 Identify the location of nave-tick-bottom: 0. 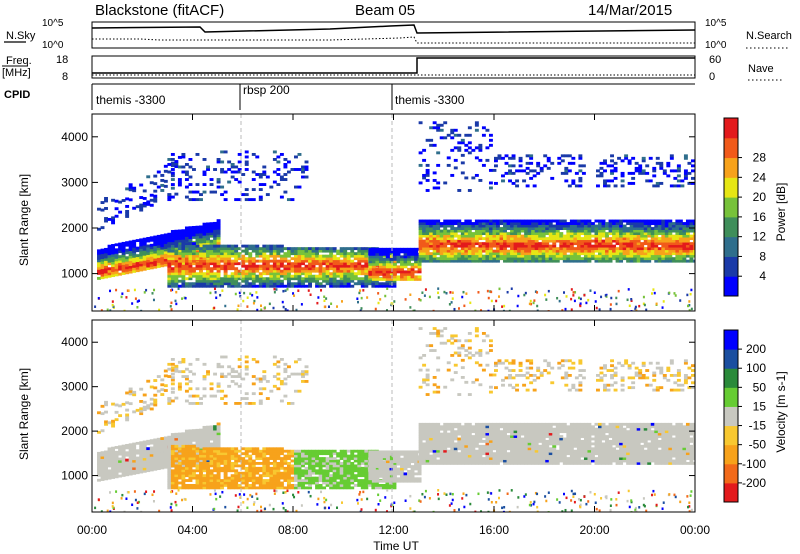
(712, 77).